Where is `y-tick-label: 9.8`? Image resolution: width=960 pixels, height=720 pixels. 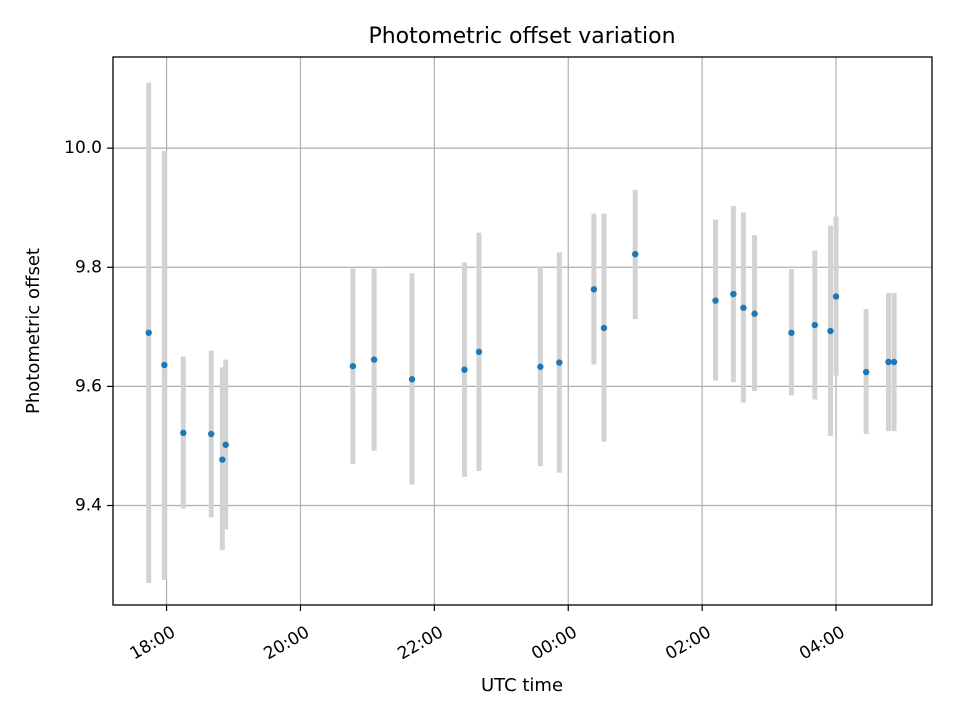
y-tick-label: 9.8 is located at coordinates (88, 267).